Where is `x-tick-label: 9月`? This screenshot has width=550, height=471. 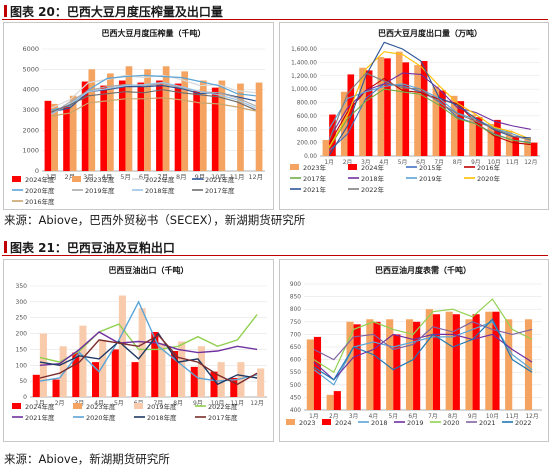 x-tick-label: 9月 is located at coordinates (476, 162).